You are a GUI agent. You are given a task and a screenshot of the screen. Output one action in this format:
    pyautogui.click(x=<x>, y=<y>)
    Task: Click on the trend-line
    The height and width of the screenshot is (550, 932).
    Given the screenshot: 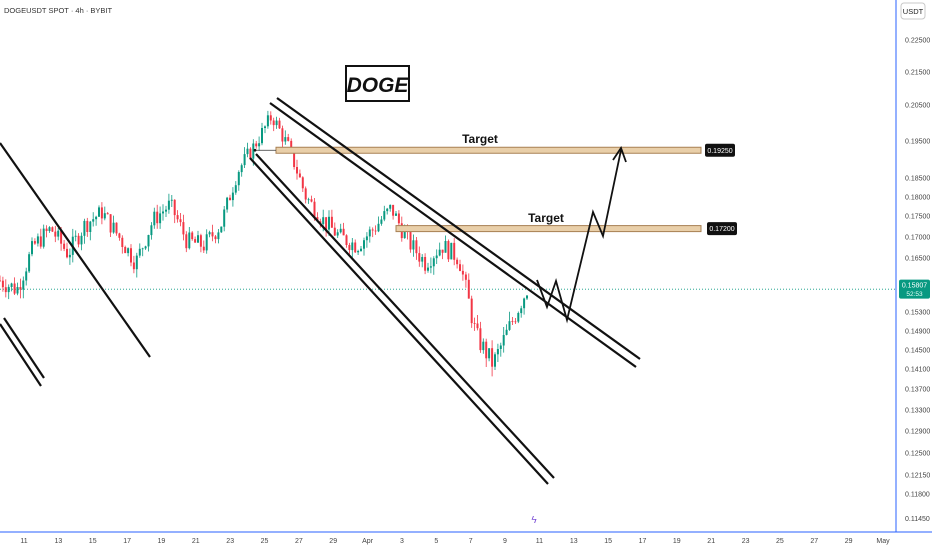 What is the action you would take?
    pyautogui.click(x=24, y=348)
    